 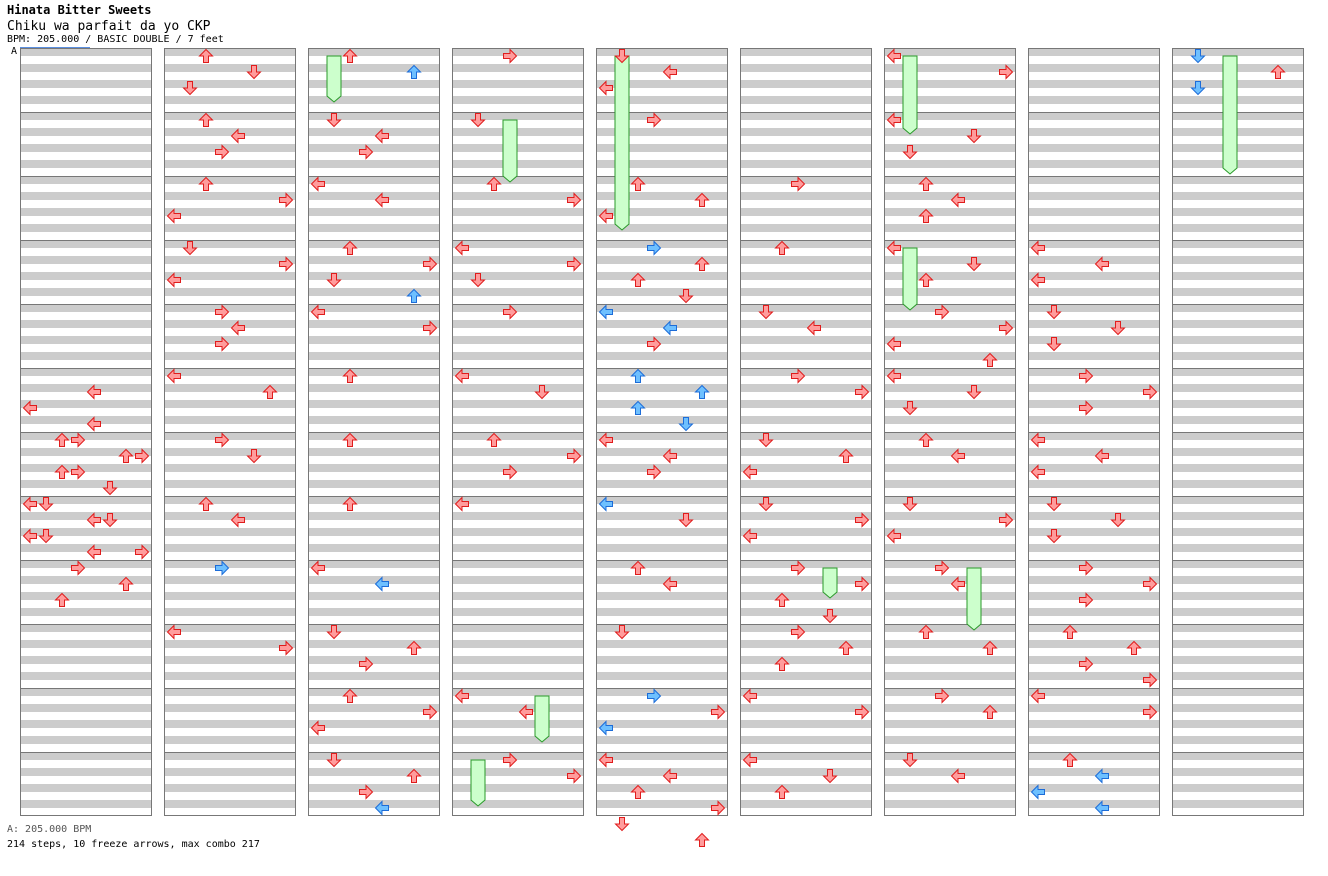 What do you see at coordinates (49, 829) in the screenshot?
I see `bpm-legend: A: 205.000 BPM` at bounding box center [49, 829].